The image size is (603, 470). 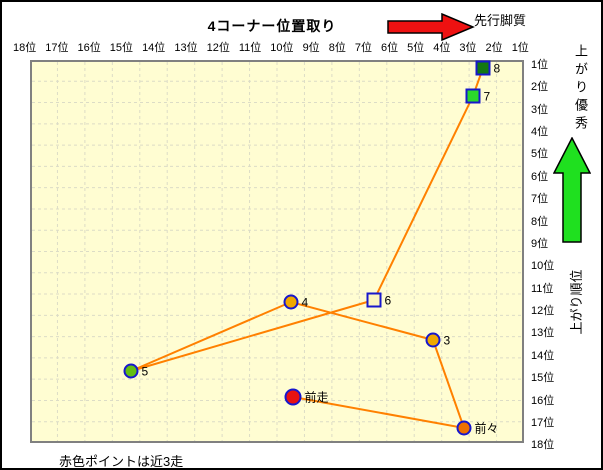 I want to click on x-tick-label: 12位, so click(x=218, y=48).